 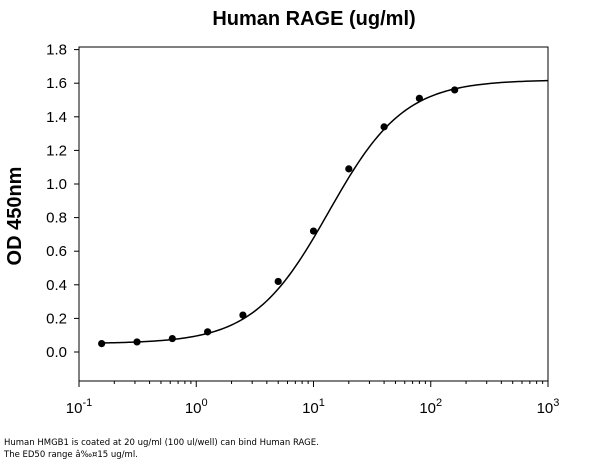 What do you see at coordinates (196, 407) in the screenshot?
I see `x-tick-label: 10⁰` at bounding box center [196, 407].